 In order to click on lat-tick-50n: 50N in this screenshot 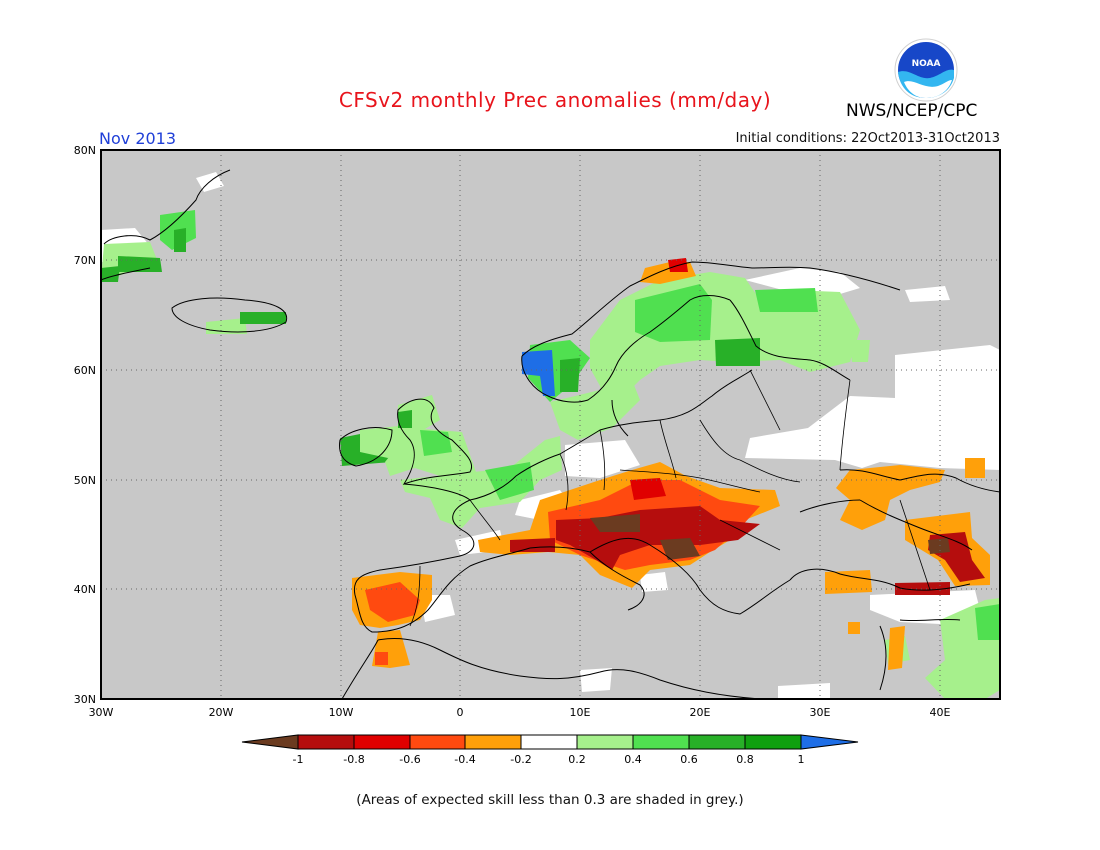, I will do `click(85, 480)`.